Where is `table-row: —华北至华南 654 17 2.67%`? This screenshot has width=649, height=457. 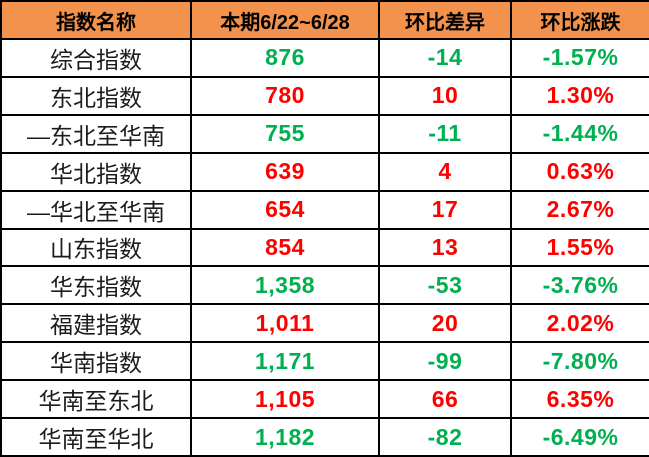 table-row: —华北至华南 654 17 2.67% is located at coordinates (324, 209).